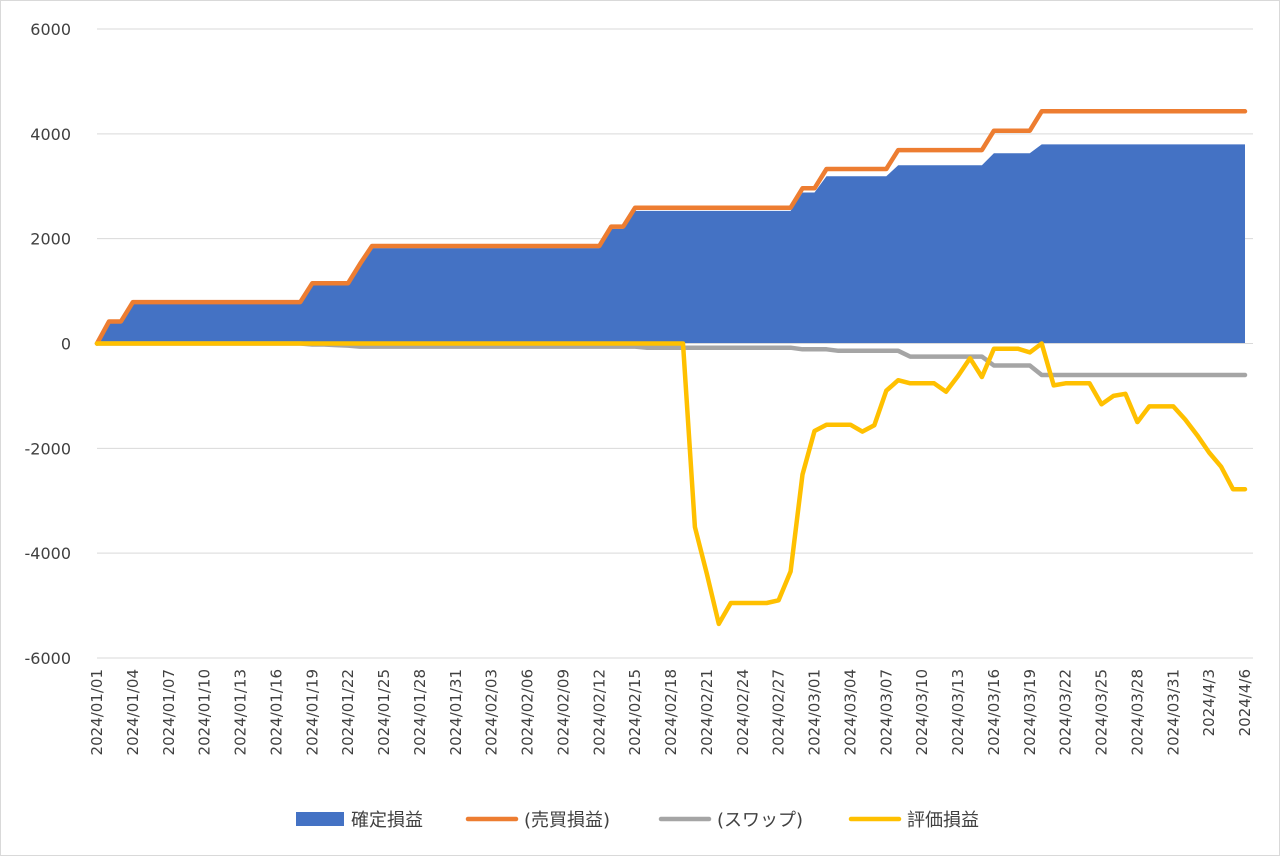 The image size is (1280, 856). What do you see at coordinates (48, 344) in the screenshot?
I see `y-axis-ticks: 6000 4000 2000 0 -2000 -4000 -6000` at bounding box center [48, 344].